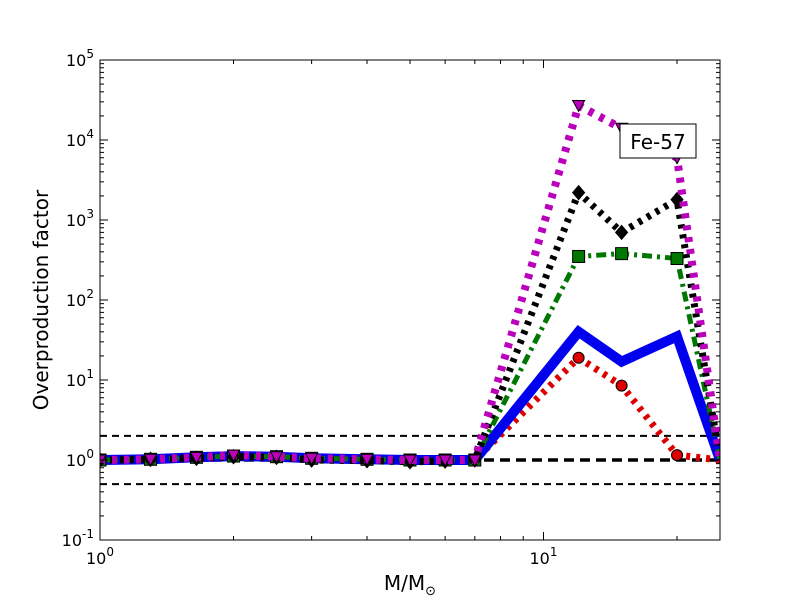  Describe the element at coordinates (80, 298) in the screenshot. I see `y-tick-label-3: 10²` at that location.